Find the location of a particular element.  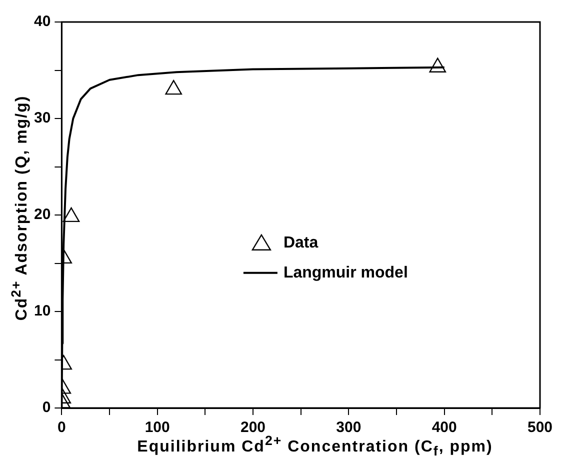

legend-label: Langmuir model is located at coordinates (345, 273).